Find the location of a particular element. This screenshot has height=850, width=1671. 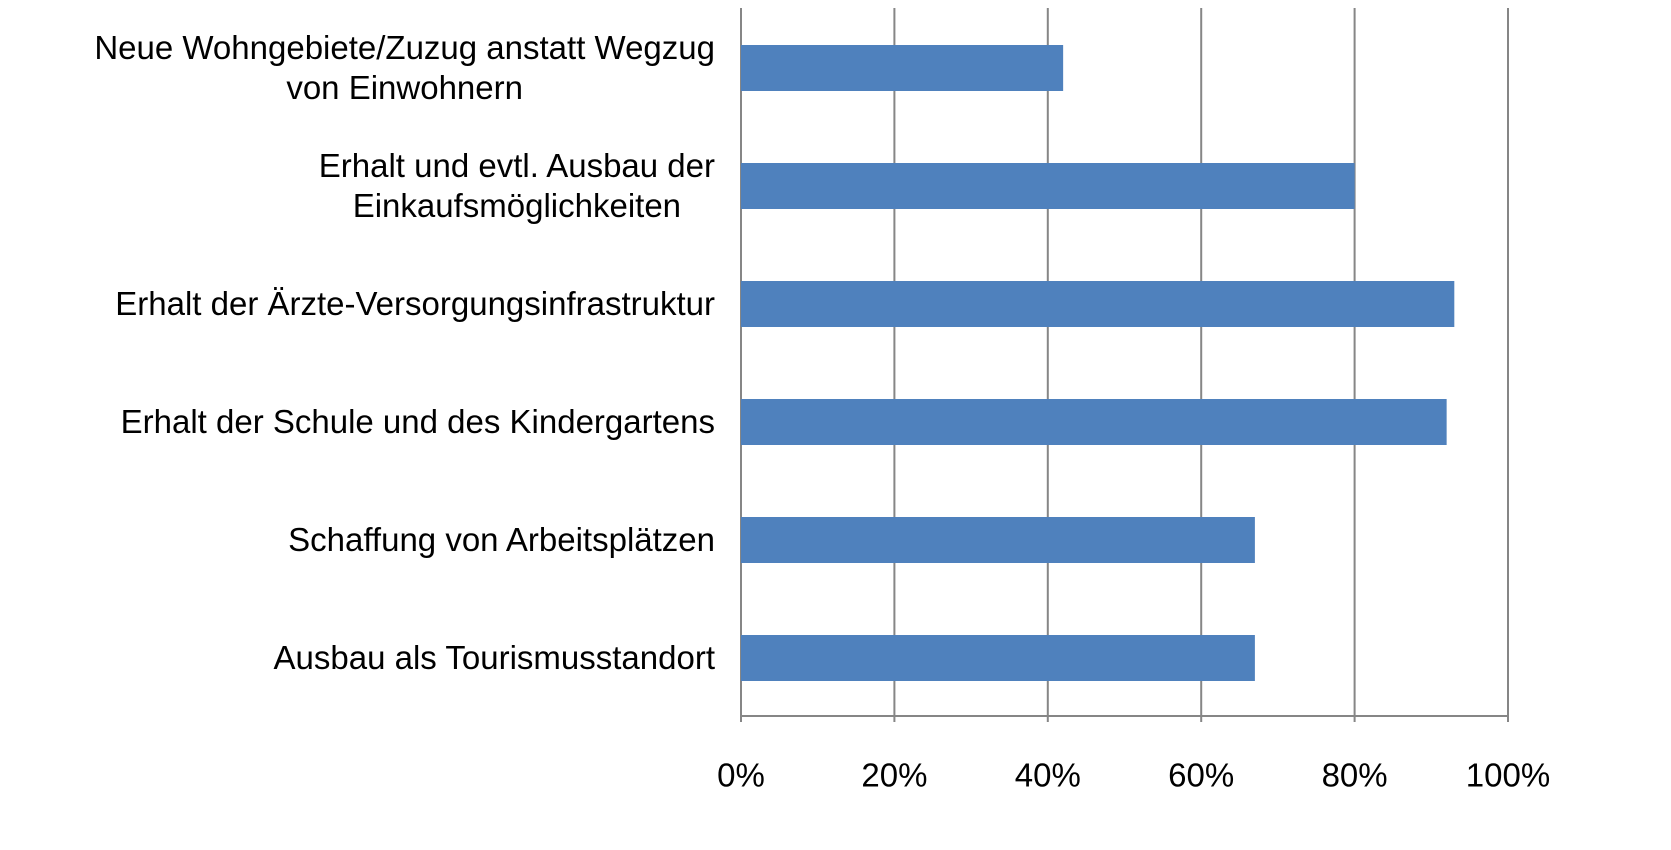

x-tick-label: 20% is located at coordinates (894, 775).